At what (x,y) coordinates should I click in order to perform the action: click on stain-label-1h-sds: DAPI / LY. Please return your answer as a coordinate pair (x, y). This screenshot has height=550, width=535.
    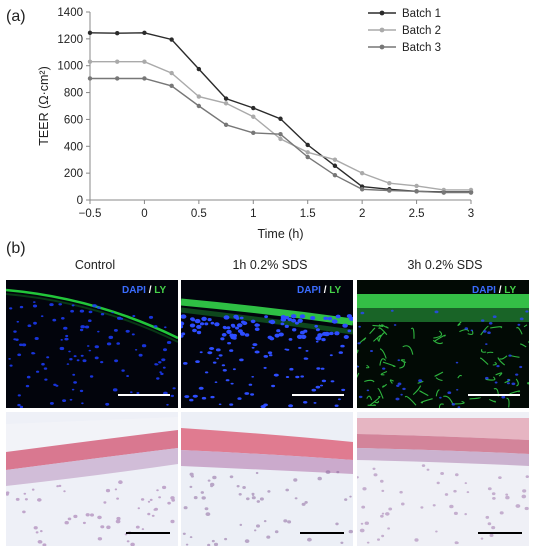
    Looking at the image, I should click on (319, 290).